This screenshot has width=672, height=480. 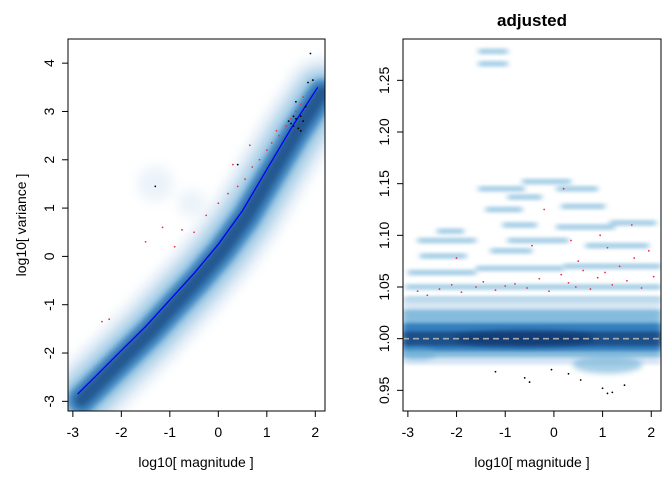 I want to click on right-y-tick-label: 1.00, so click(x=384, y=338).